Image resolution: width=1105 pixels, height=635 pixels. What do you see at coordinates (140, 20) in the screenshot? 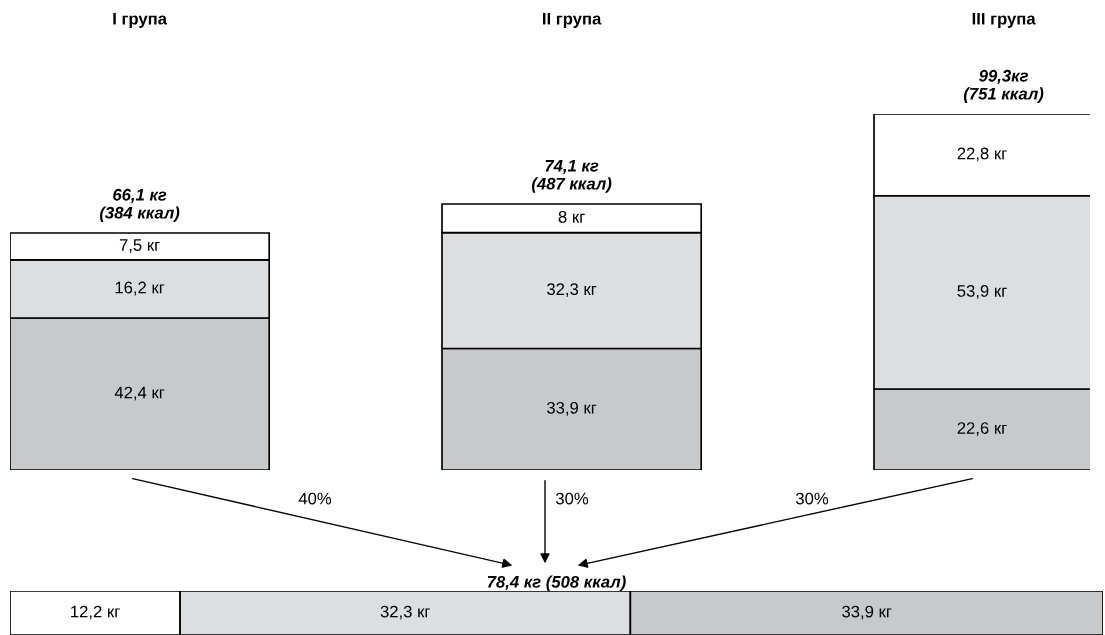
I see `x-tick-label: I група` at bounding box center [140, 20].